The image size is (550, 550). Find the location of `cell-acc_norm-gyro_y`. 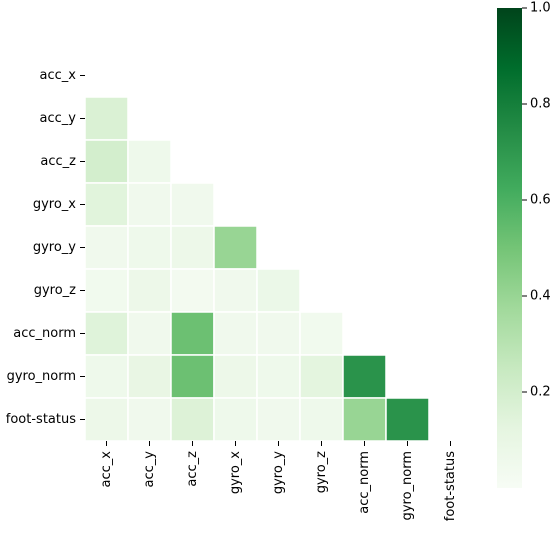

cell-acc_norm-gyro_y is located at coordinates (278, 333).